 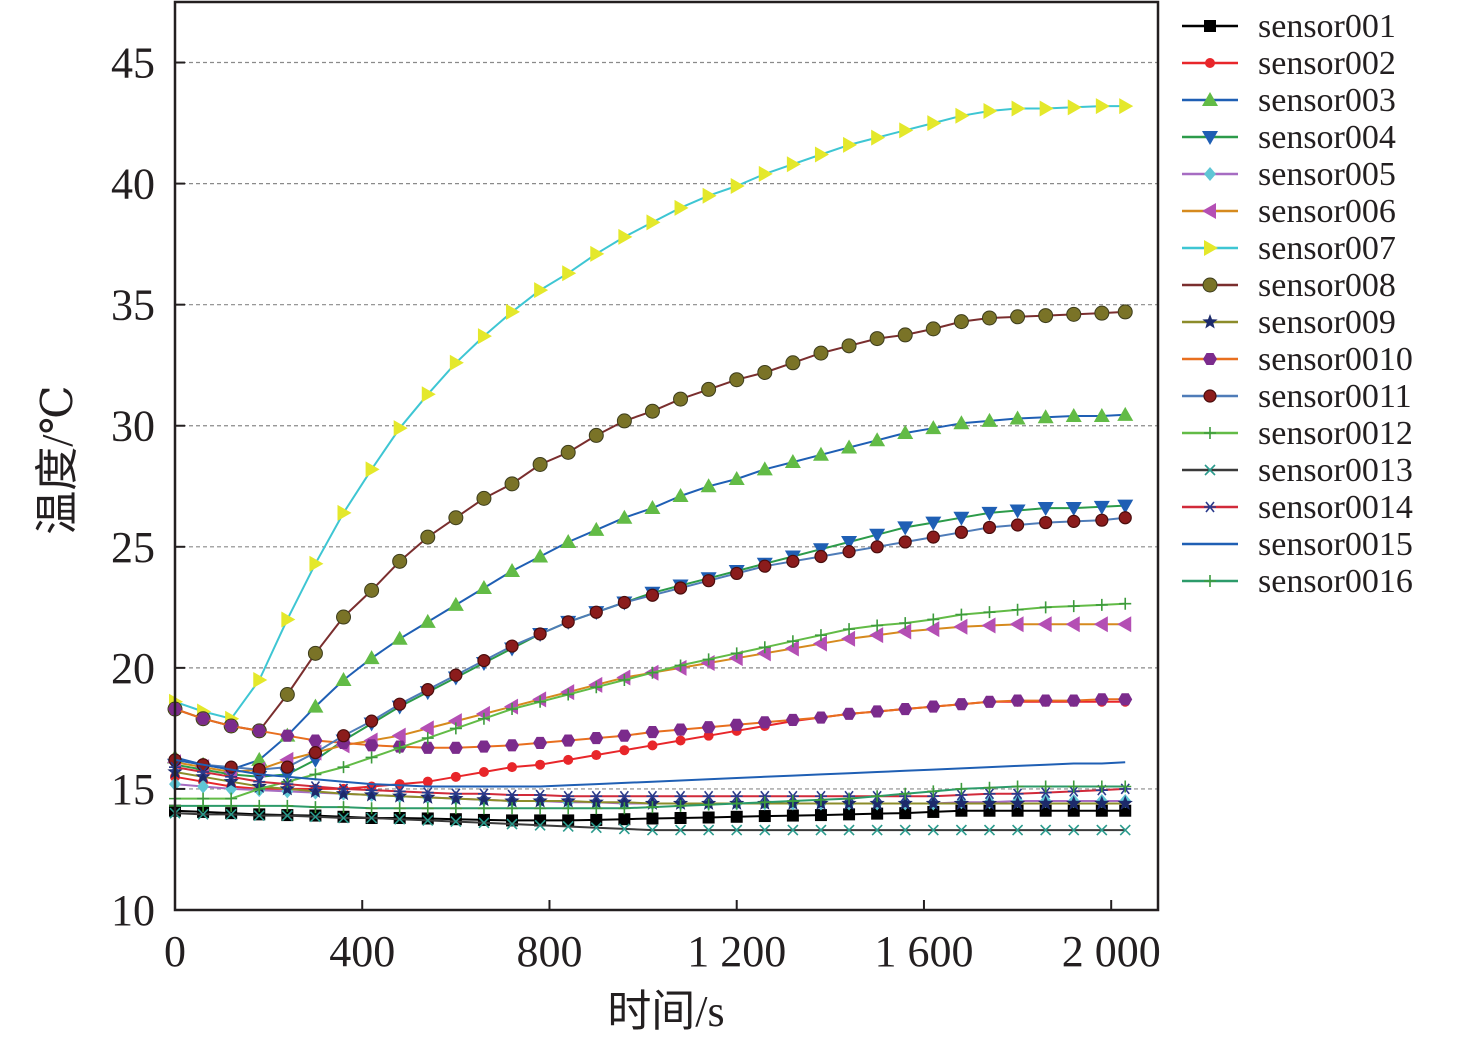 I want to click on legend-item: sensor008, so click(x=1289, y=285).